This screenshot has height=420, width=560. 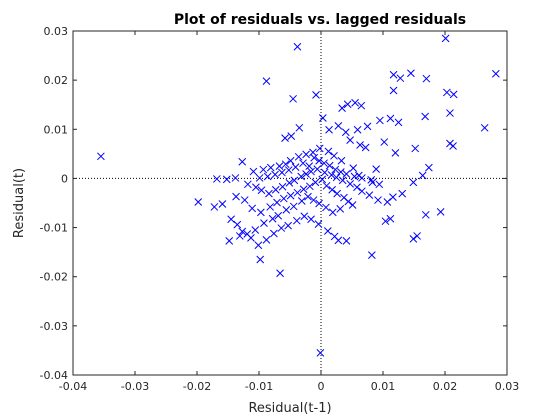 What do you see at coordinates (56, 129) in the screenshot?
I see `y-tick-label: 0.01` at bounding box center [56, 129].